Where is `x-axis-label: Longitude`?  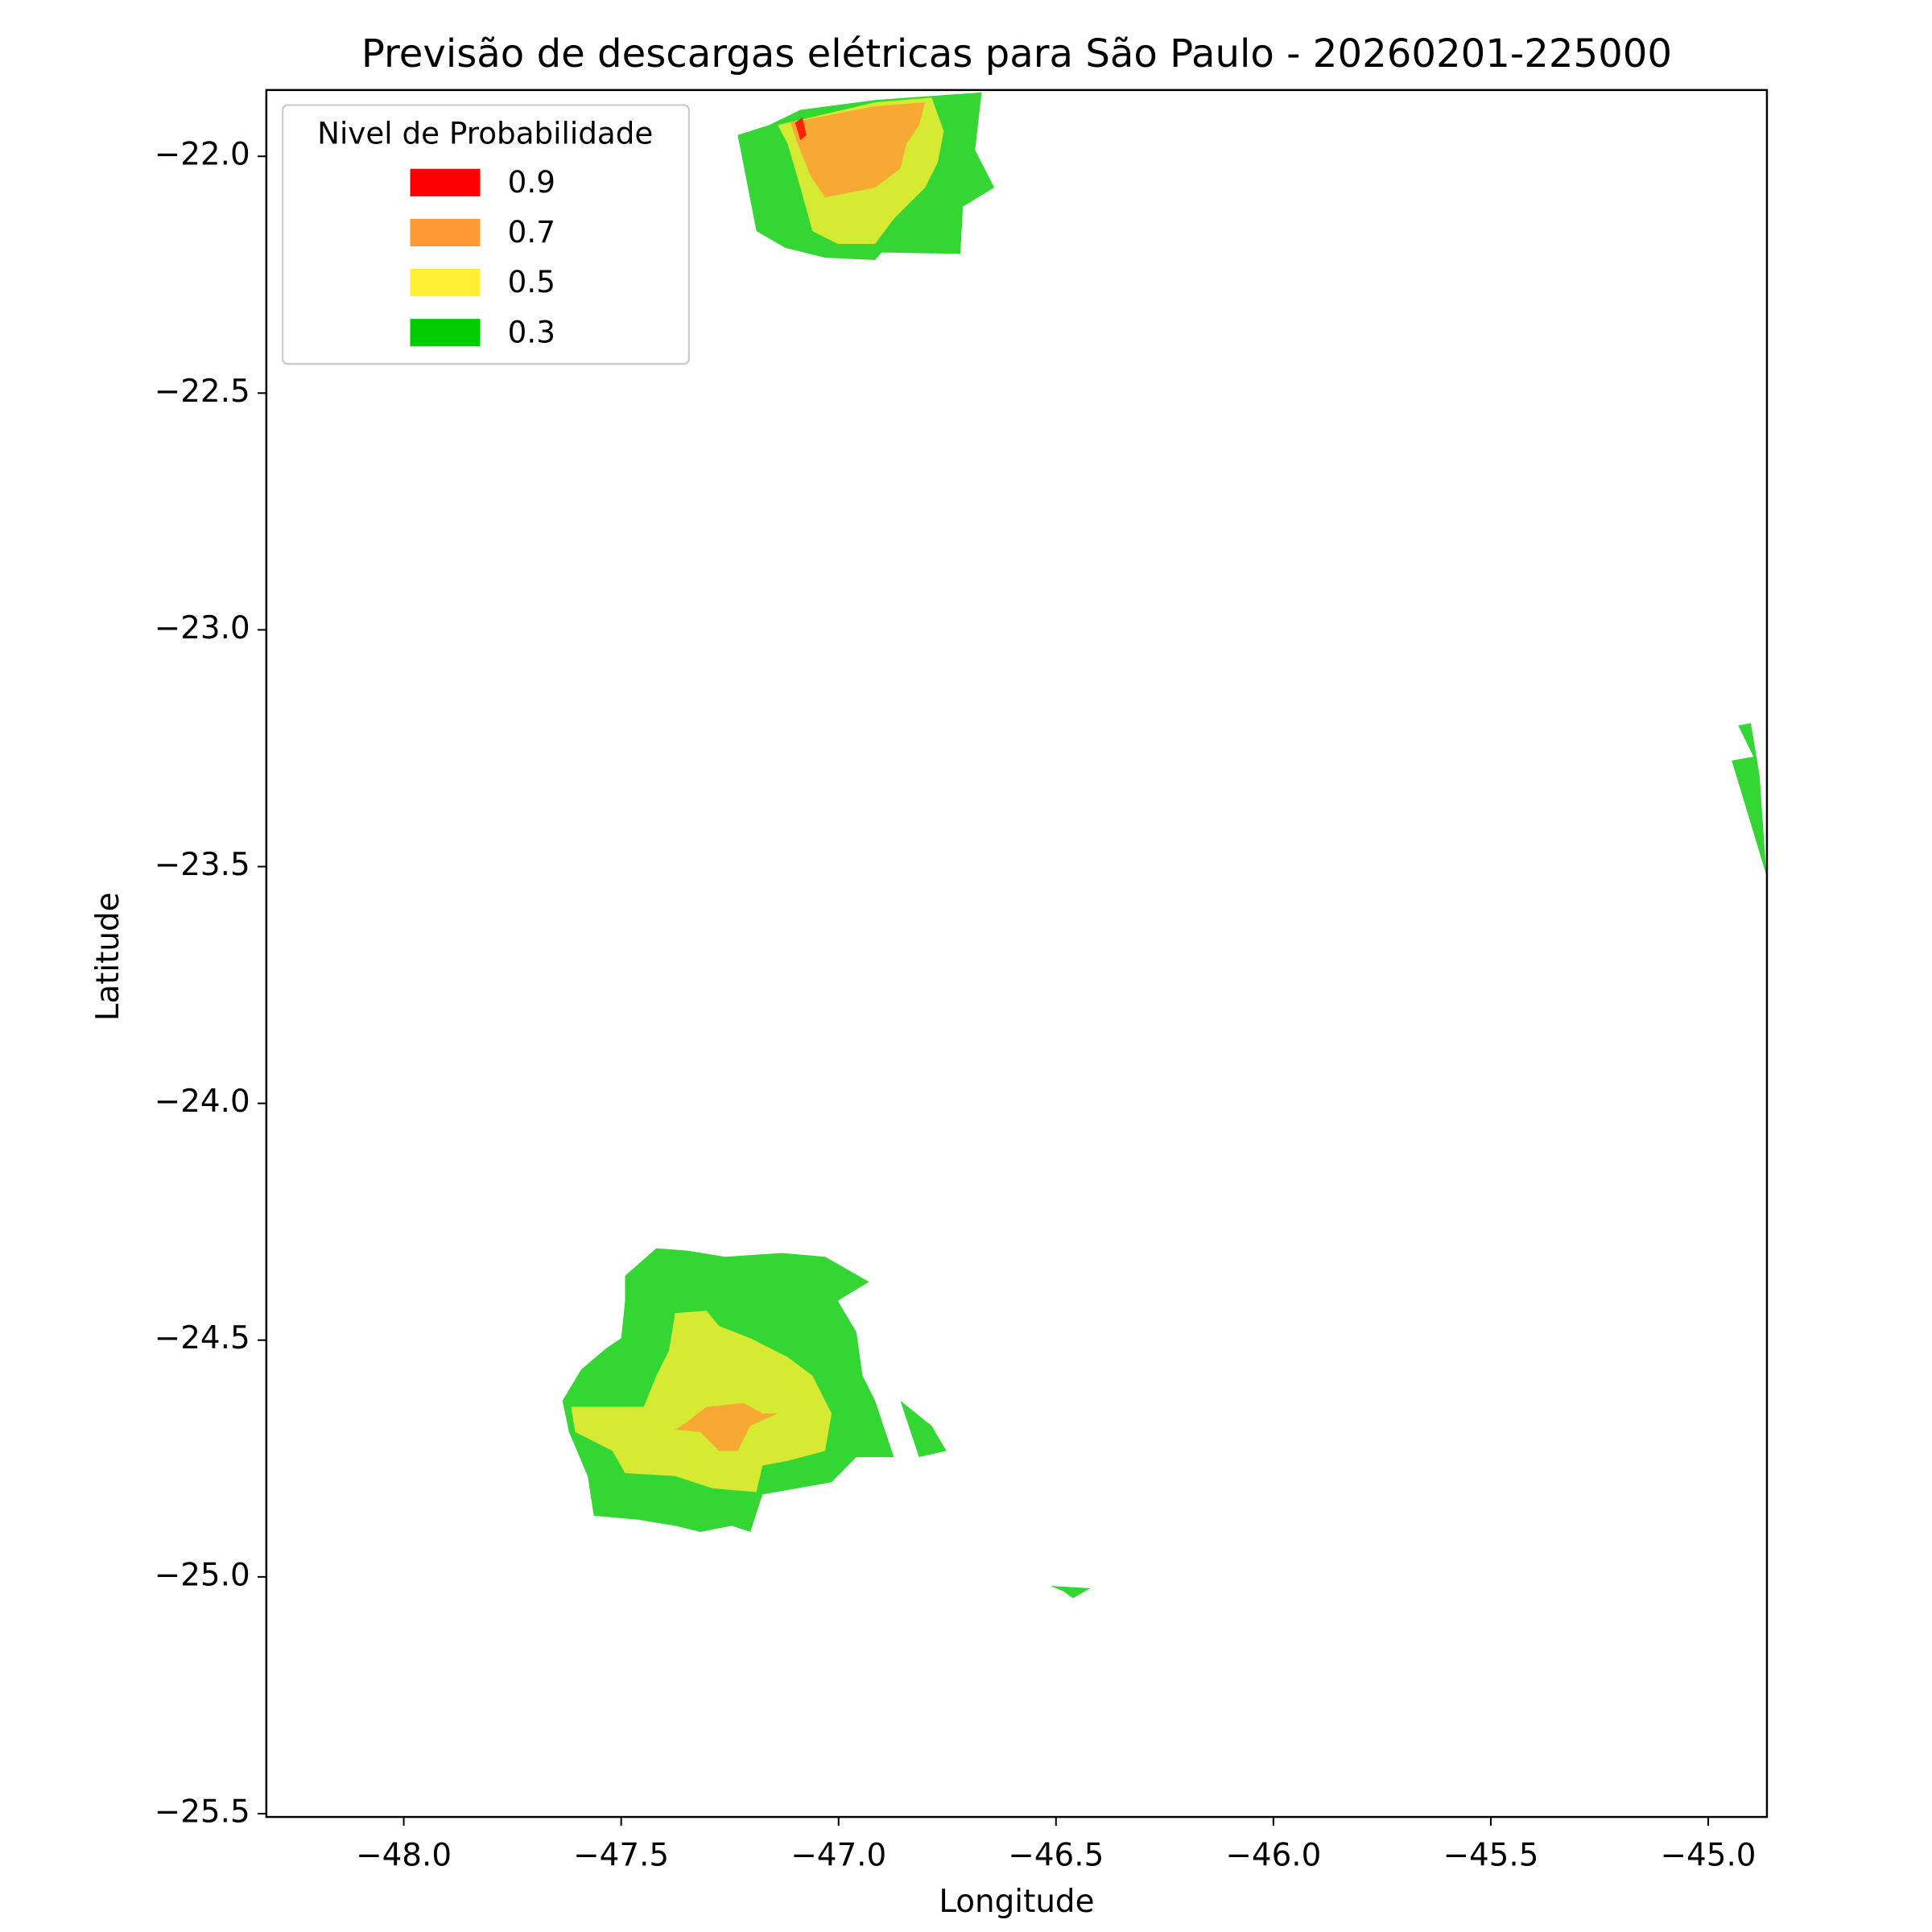 x-axis-label: Longitude is located at coordinates (1016, 1902).